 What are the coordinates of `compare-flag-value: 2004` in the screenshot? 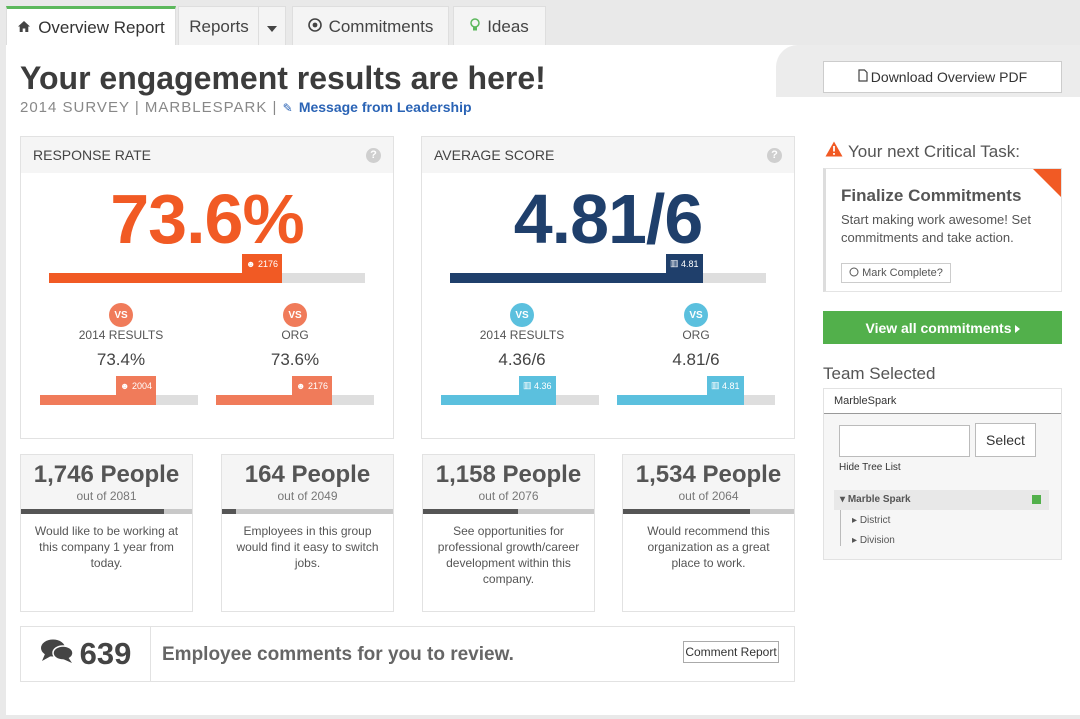 It's located at (142, 385).